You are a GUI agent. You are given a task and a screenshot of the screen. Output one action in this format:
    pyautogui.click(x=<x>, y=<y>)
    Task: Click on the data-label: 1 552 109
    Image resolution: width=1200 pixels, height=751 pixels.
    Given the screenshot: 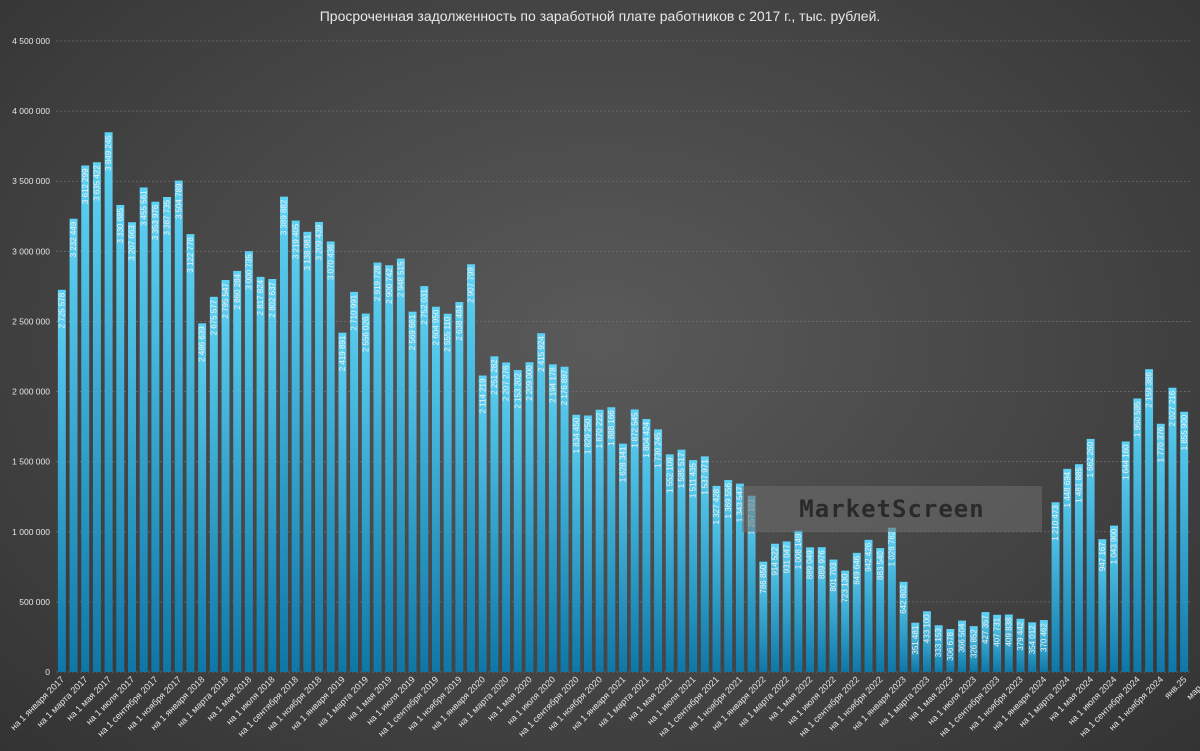 What is the action you would take?
    pyautogui.click(x=669, y=475)
    